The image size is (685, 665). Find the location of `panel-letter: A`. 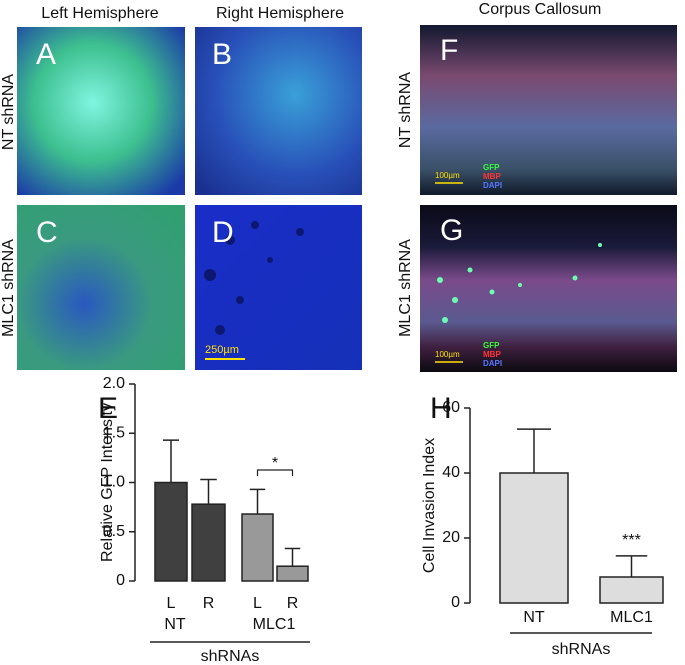

panel-letter: A is located at coordinates (46, 54).